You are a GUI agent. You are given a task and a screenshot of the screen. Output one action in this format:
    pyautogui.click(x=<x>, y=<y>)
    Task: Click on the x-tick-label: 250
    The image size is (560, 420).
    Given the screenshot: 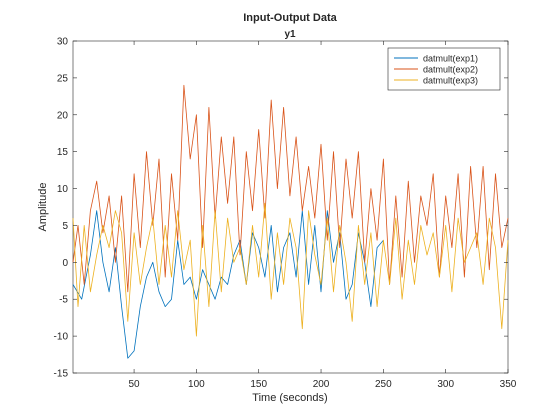 What is the action you would take?
    pyautogui.click(x=383, y=384)
    